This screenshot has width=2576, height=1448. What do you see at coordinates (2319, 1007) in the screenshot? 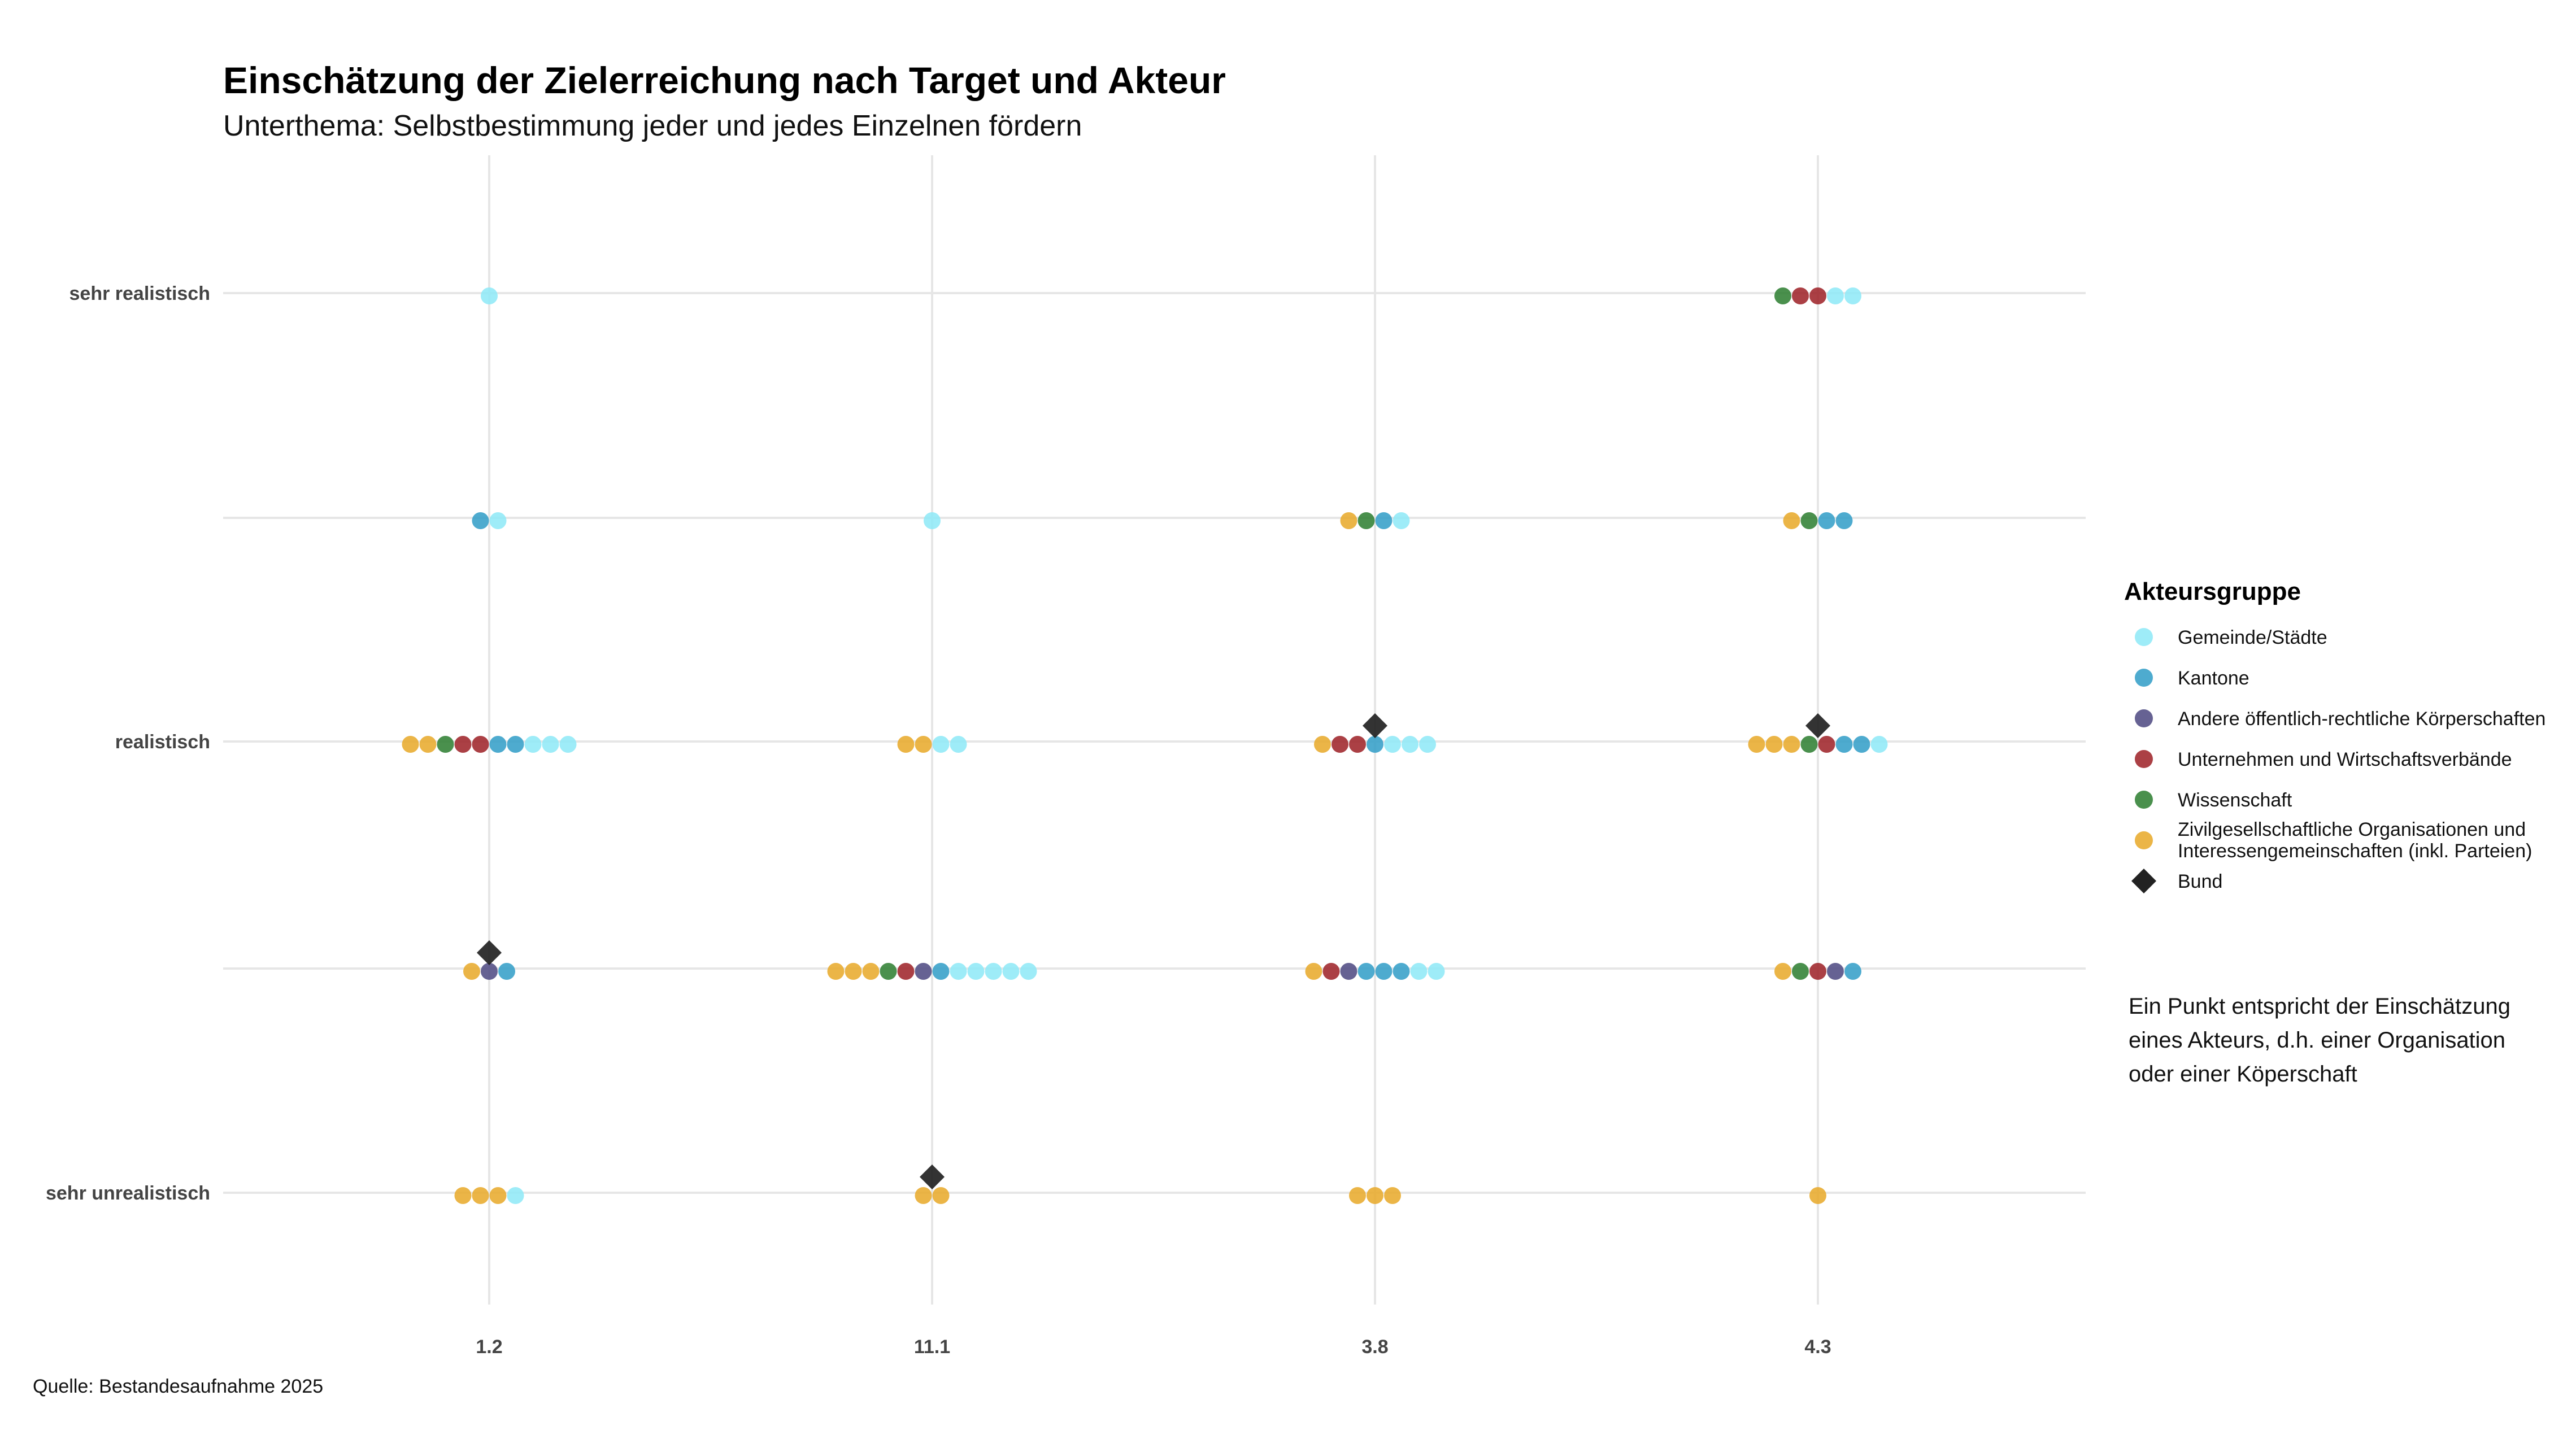
I see `note-line: Ein Punkt entspricht der Einschätzung` at bounding box center [2319, 1007].